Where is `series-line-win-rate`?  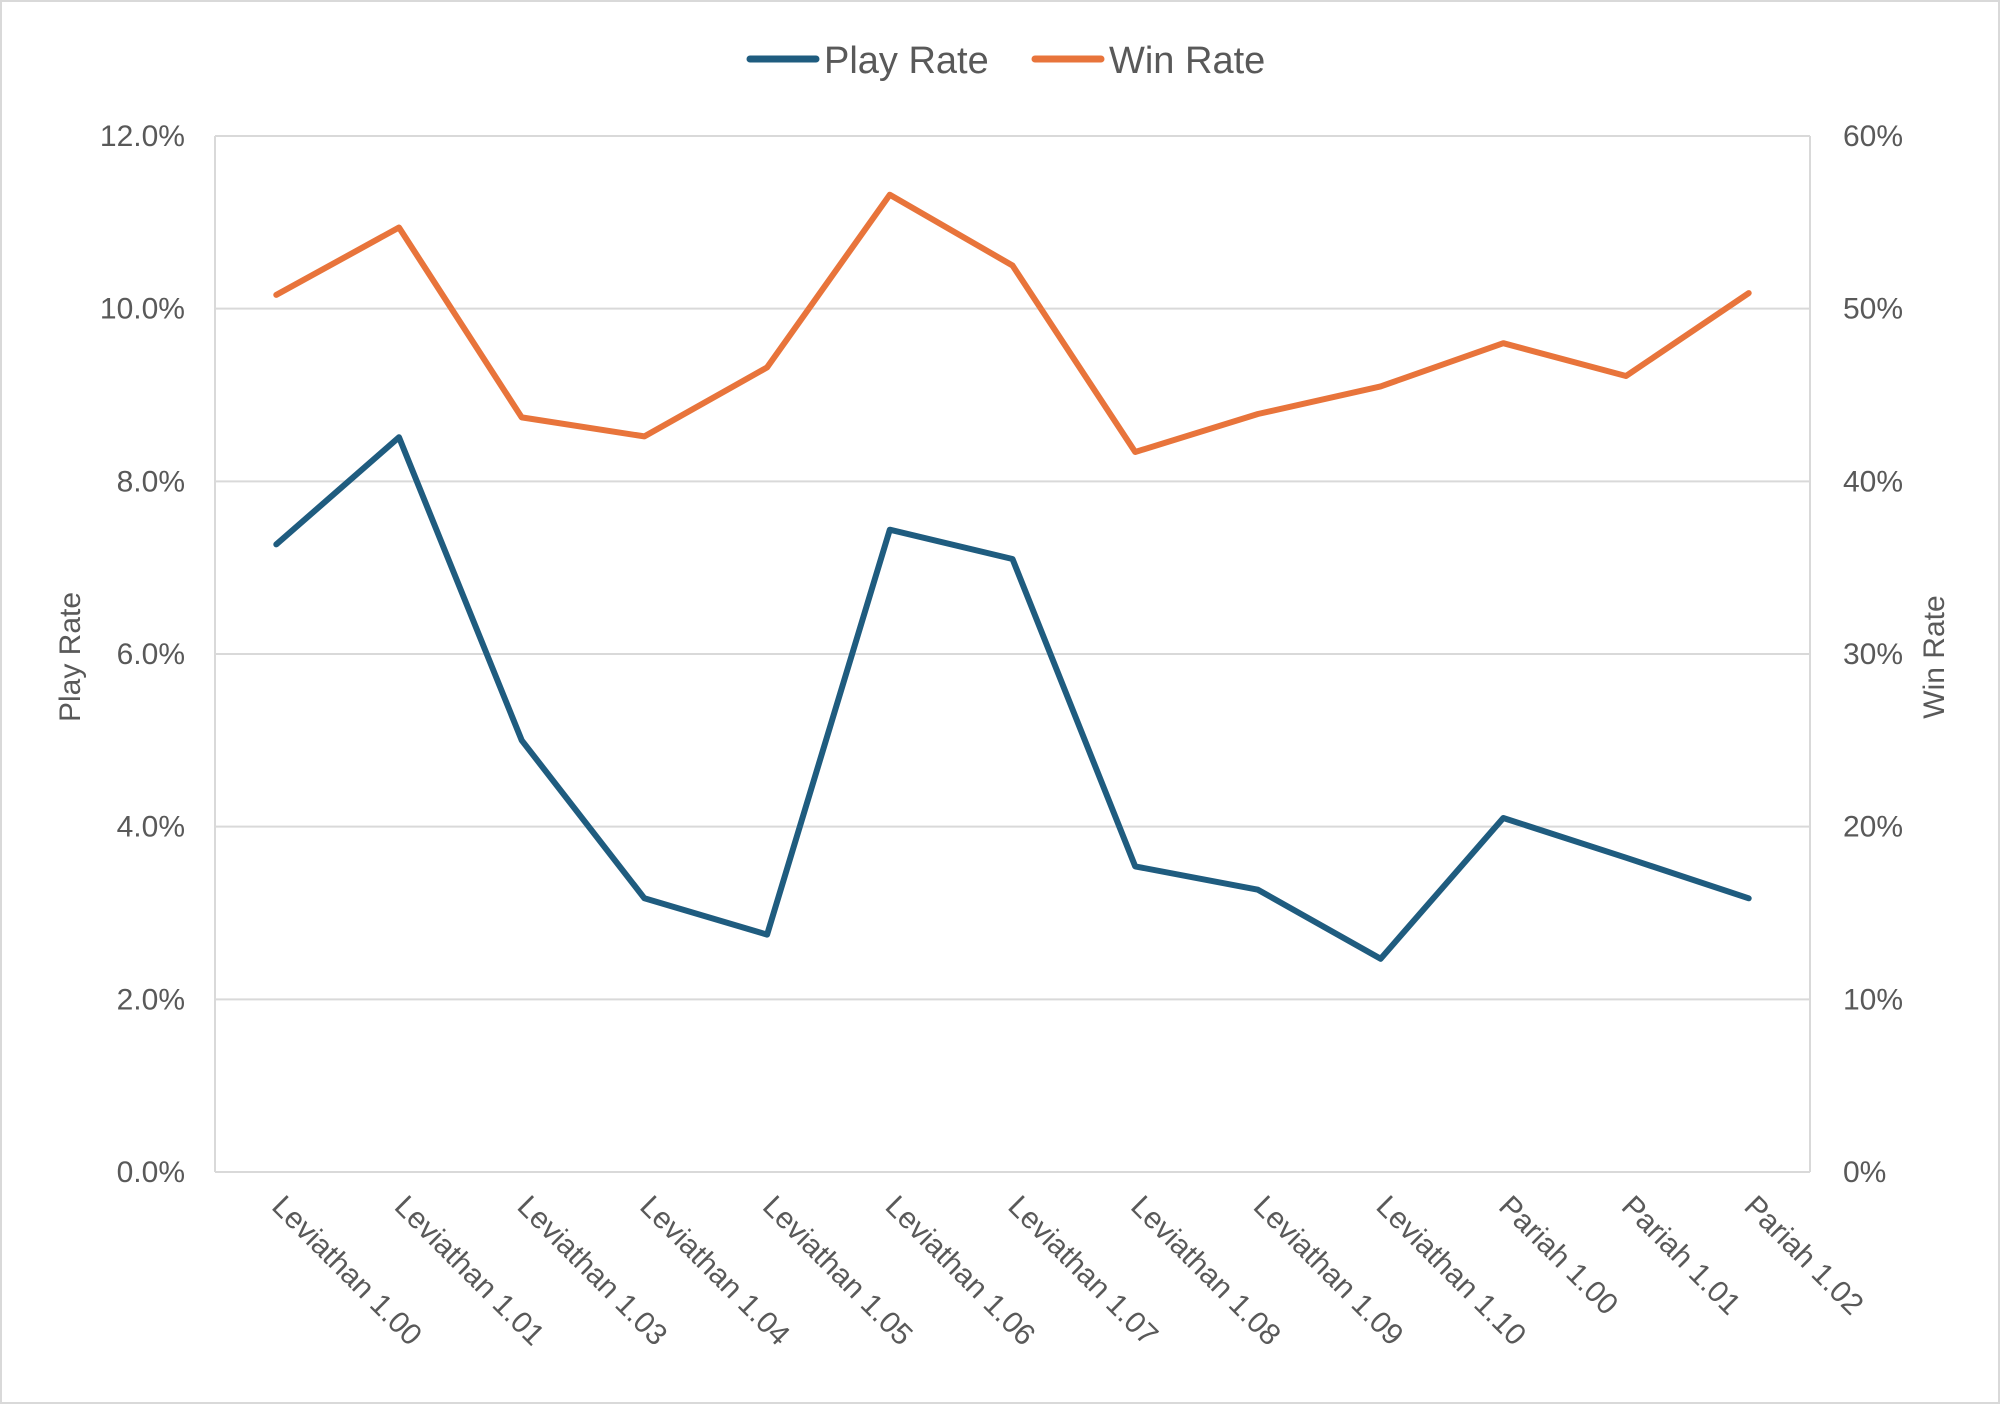 series-line-win-rate is located at coordinates (1012, 323).